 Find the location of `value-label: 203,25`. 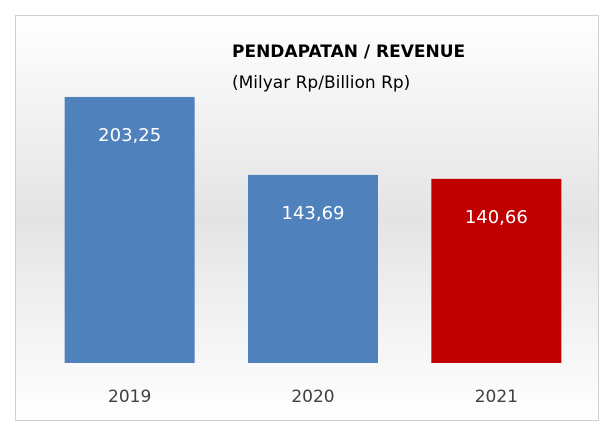

value-label: 203,25 is located at coordinates (129, 135).